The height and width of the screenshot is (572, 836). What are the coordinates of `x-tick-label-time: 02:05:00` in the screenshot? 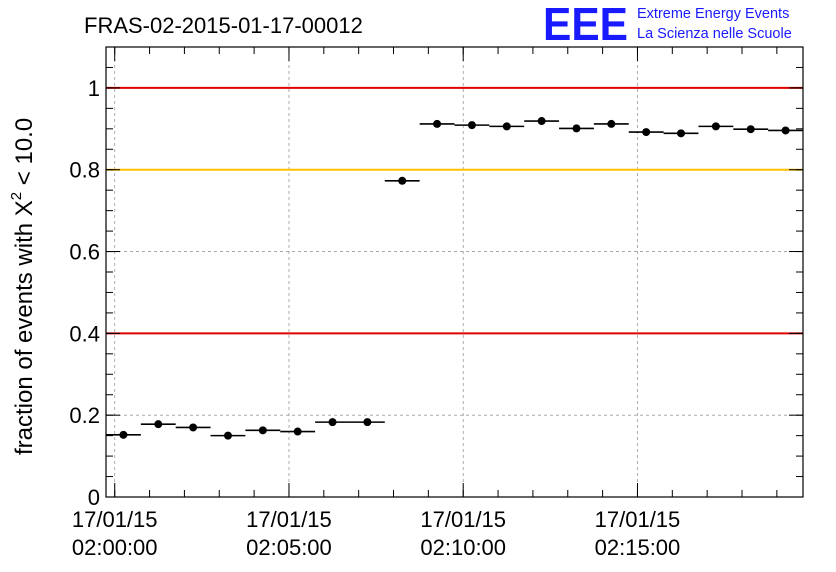 It's located at (289, 547).